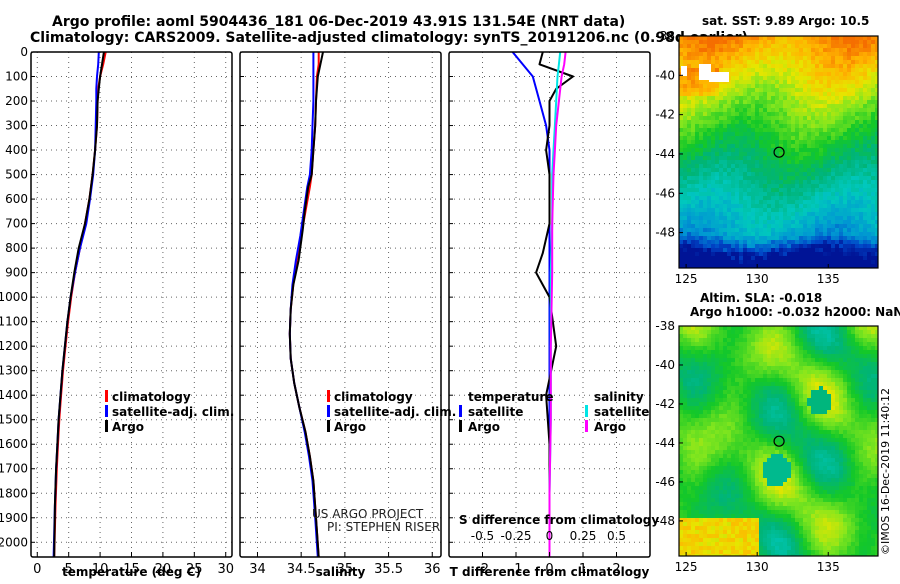 This screenshot has width=900, height=584. I want to click on y-tick-label: 1100, so click(14, 322).